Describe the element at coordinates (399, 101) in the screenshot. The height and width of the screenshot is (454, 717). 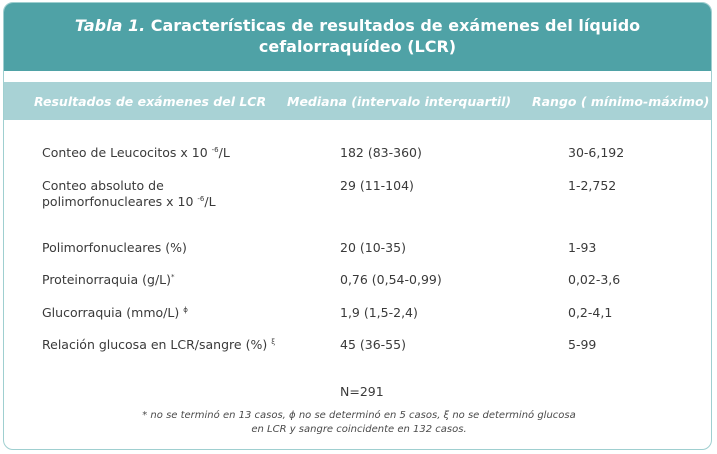
I see `header-median: Mediana (intervalo interquartil)` at that location.